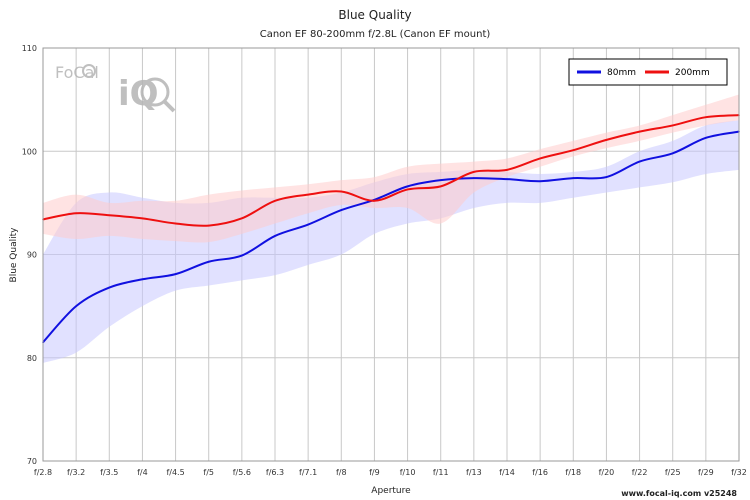  I want to click on y-tick-label: 70, so click(32, 461).